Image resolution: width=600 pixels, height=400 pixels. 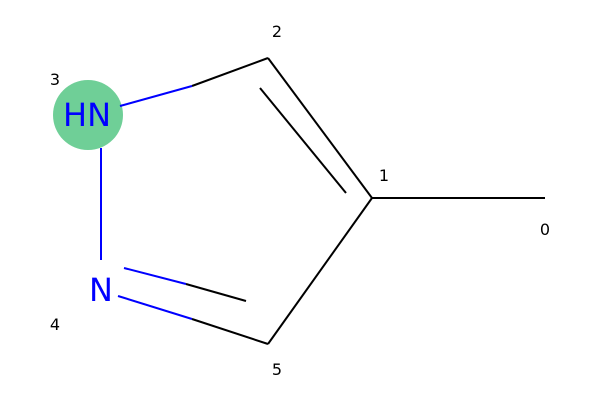 I want to click on atom-index-5: 5, so click(x=277, y=369).